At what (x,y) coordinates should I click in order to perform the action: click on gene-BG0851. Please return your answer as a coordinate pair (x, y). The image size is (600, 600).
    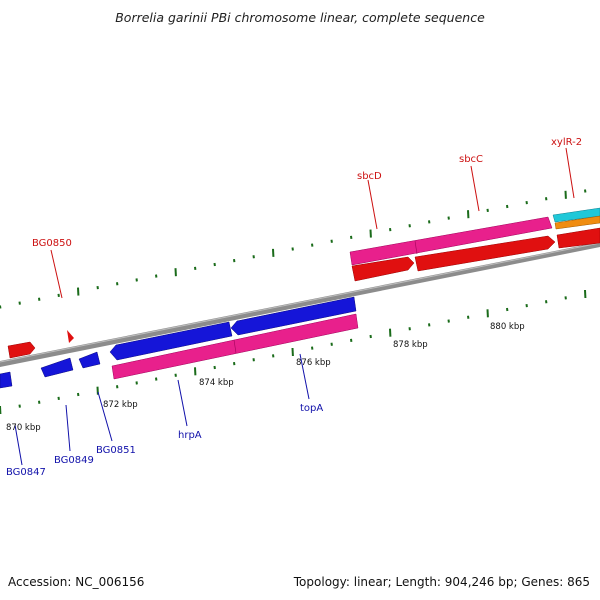
    Looking at the image, I should click on (89, 360).